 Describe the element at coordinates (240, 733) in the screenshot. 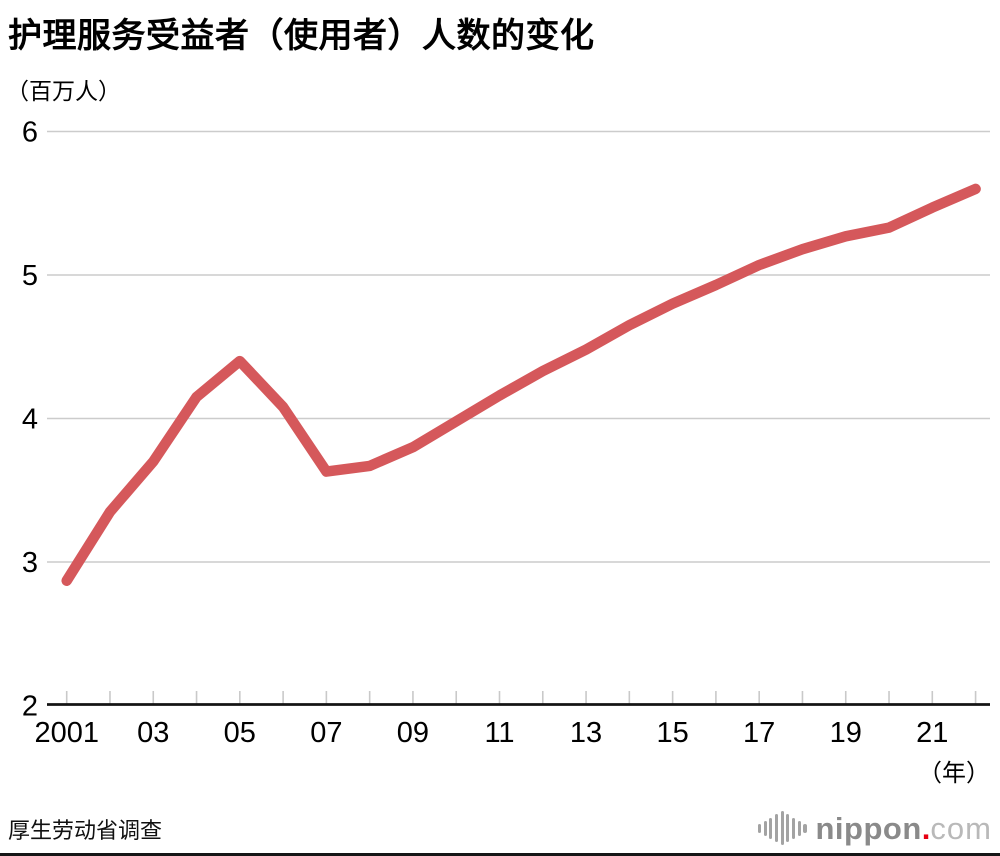

I see `xtick-label-2005: 05` at that location.